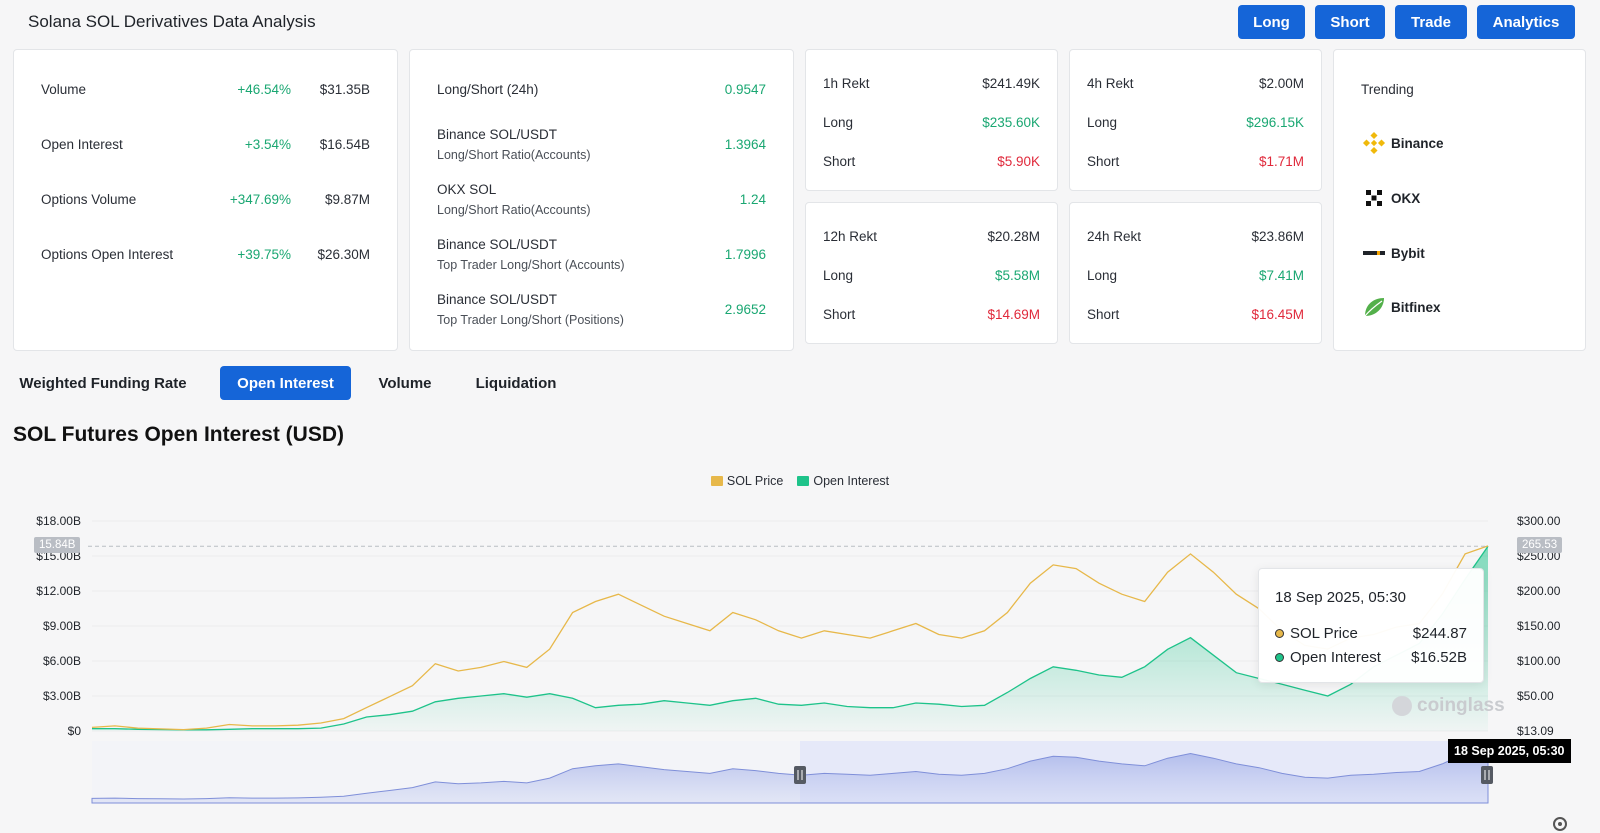  I want to click on overview-label: Options Volume, so click(89, 199).